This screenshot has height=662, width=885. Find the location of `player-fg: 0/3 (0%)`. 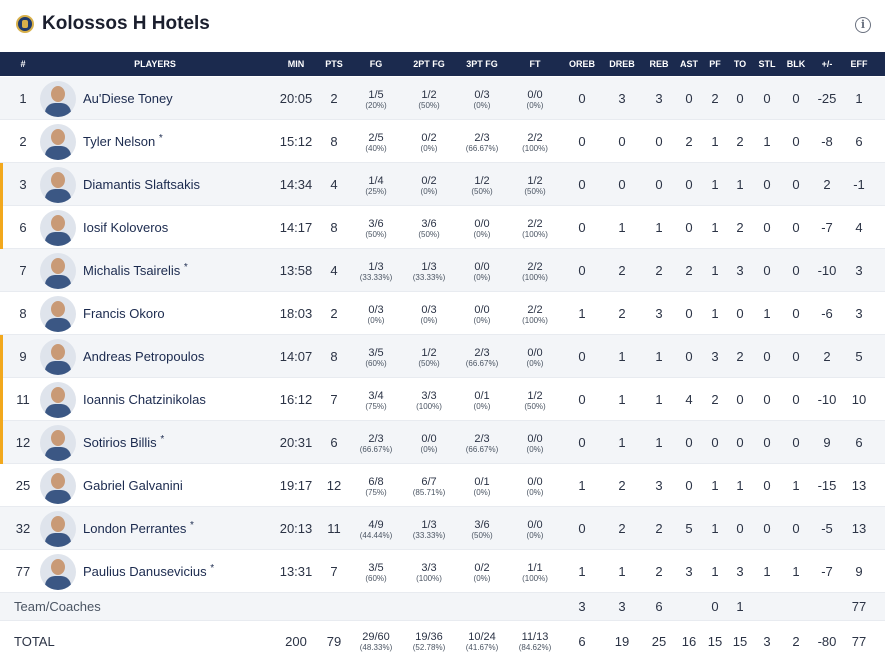

player-fg: 0/3 (0%) is located at coordinates (376, 314).